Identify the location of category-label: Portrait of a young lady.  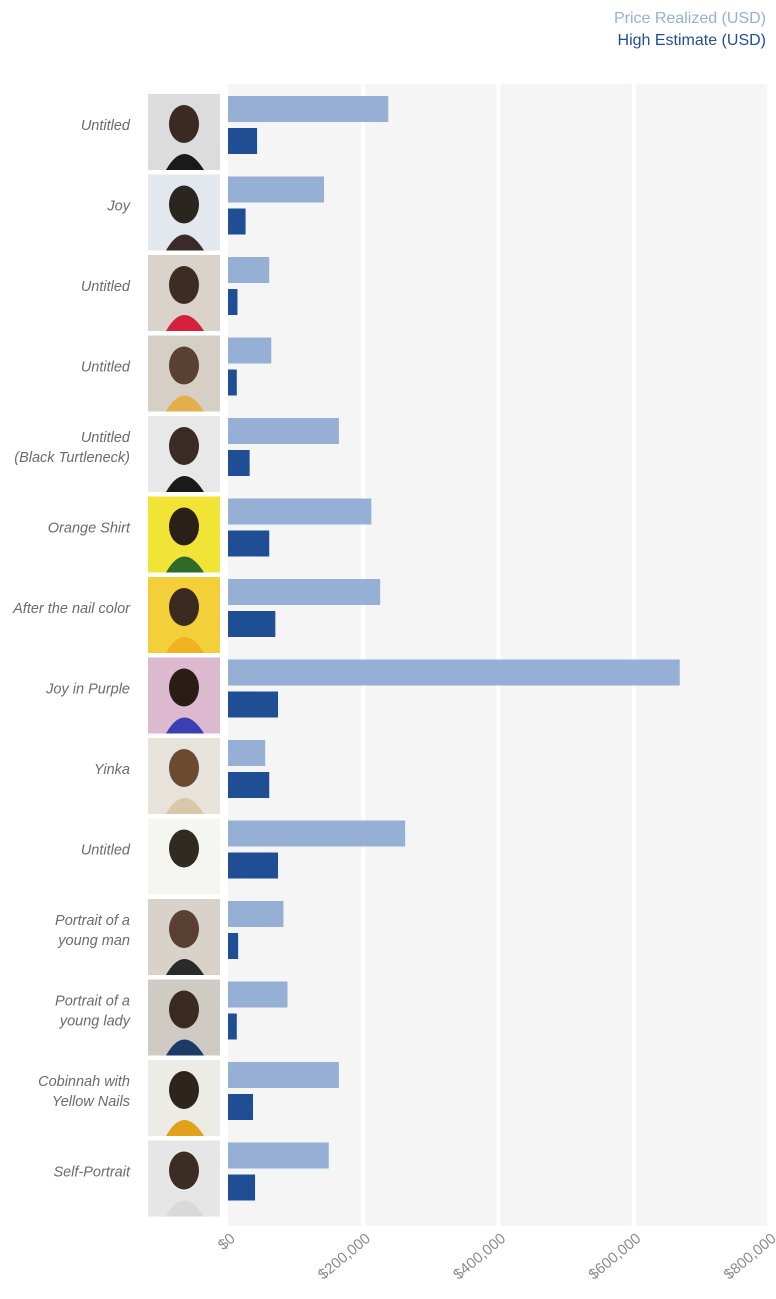
(93, 1012).